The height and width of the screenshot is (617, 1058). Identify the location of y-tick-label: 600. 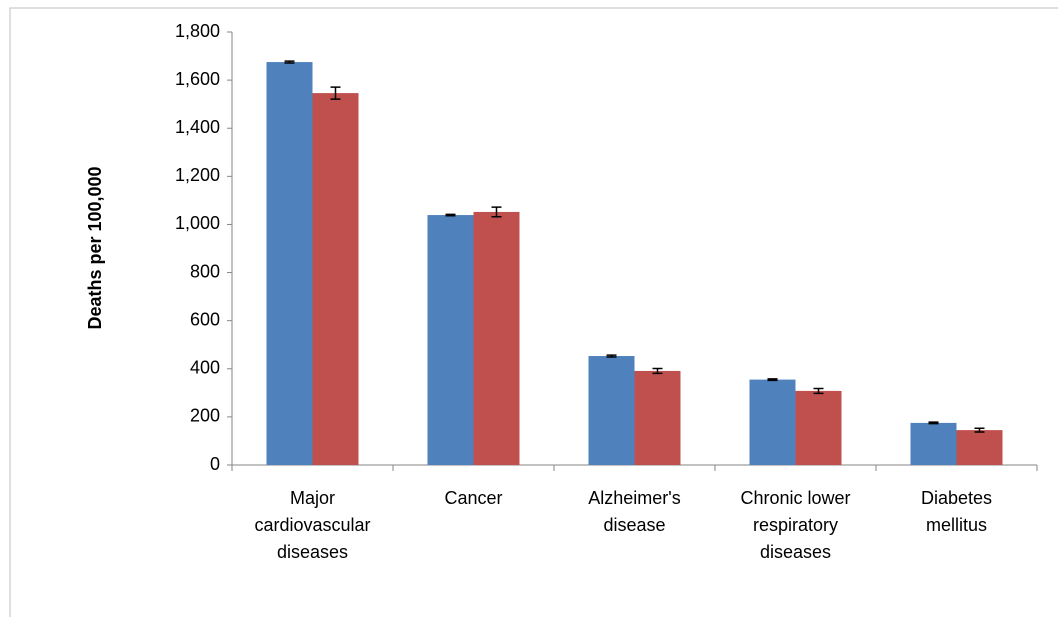
(205, 319).